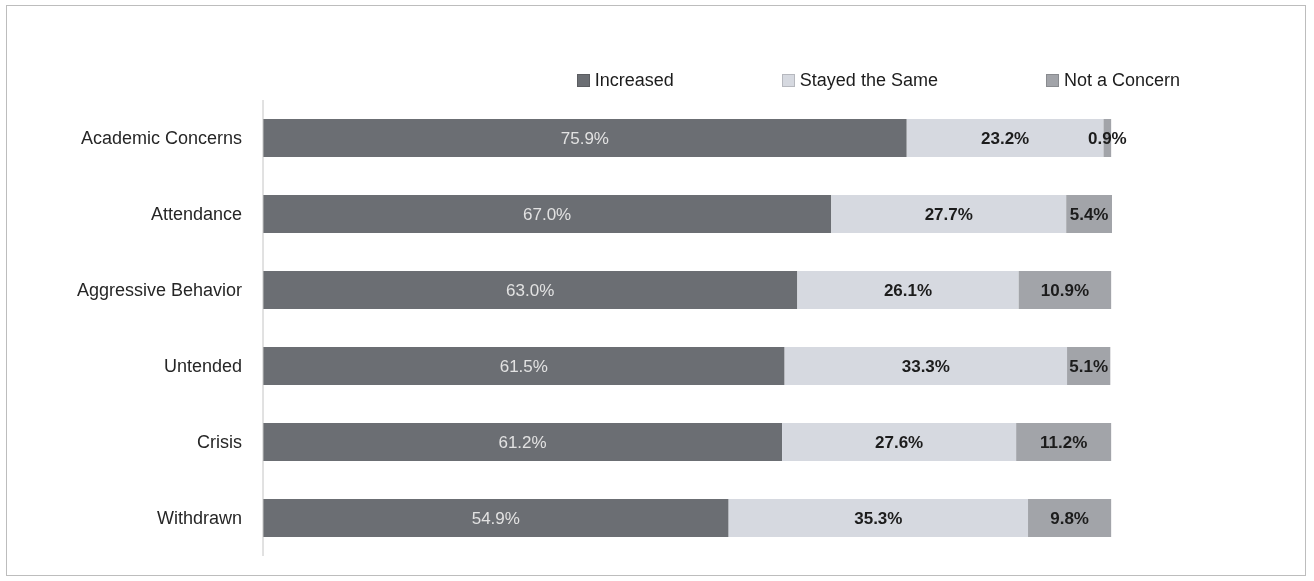 Image resolution: width=1314 pixels, height=581 pixels. I want to click on data-label: 27.7%, so click(948, 215).